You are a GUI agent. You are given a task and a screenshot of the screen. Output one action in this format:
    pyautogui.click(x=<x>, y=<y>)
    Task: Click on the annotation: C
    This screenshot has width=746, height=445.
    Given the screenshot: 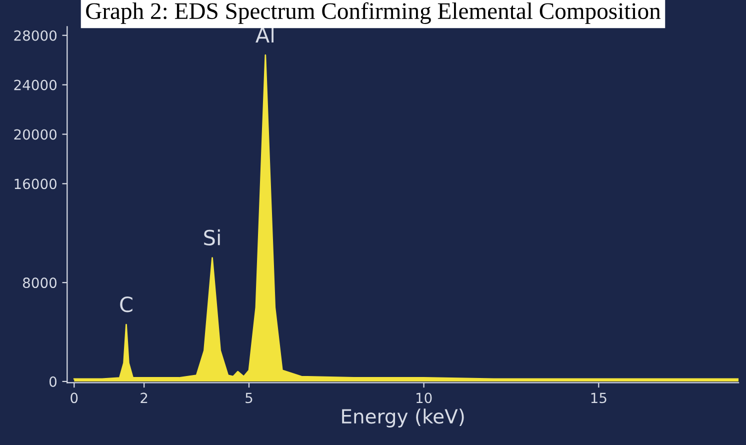 What is the action you would take?
    pyautogui.click(x=126, y=304)
    